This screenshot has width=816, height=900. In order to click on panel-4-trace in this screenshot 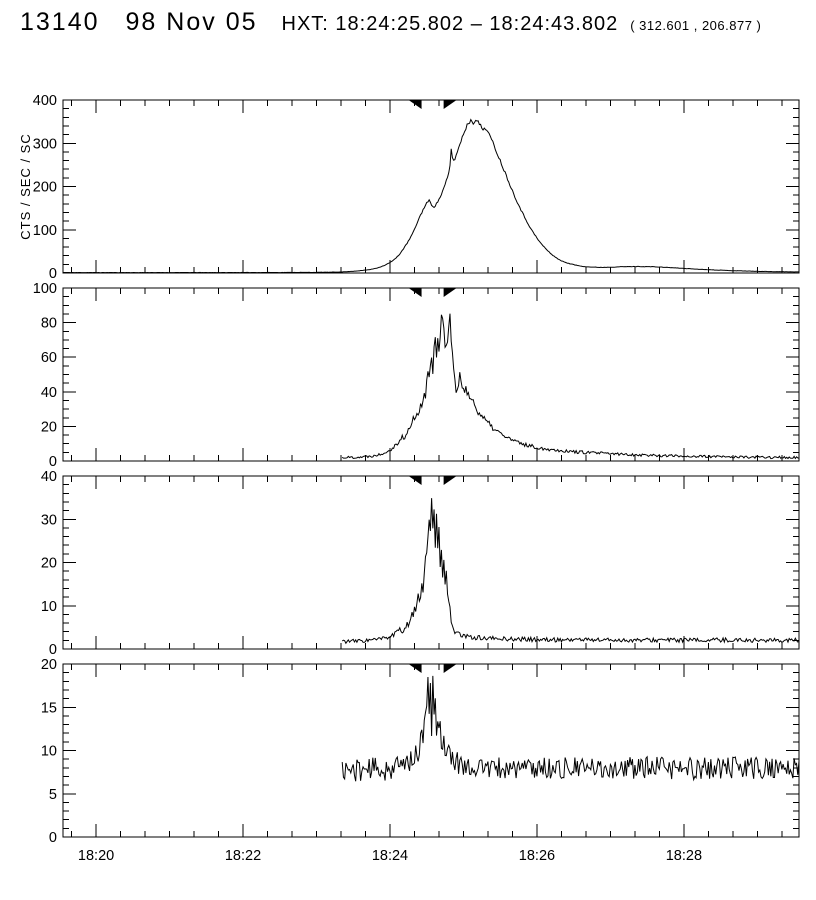, I will do `click(570, 728)`.